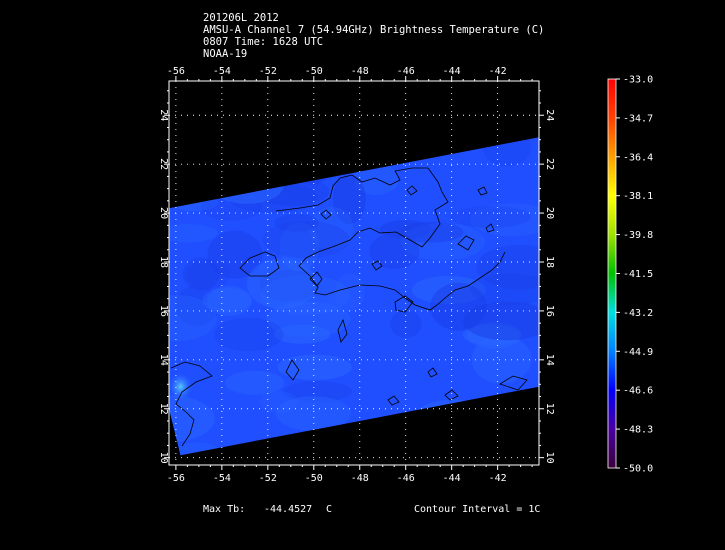 This screenshot has width=725, height=550. I want to click on y-tick-label-right: 12, so click(549, 409).